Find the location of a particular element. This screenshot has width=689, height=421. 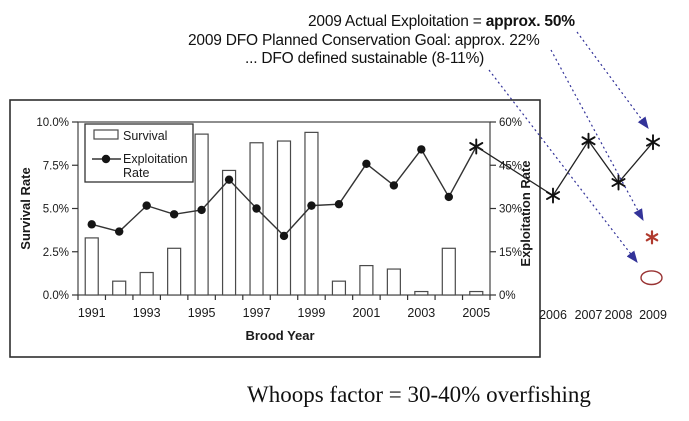

left-axis-title: Survival Rate is located at coordinates (25, 208).